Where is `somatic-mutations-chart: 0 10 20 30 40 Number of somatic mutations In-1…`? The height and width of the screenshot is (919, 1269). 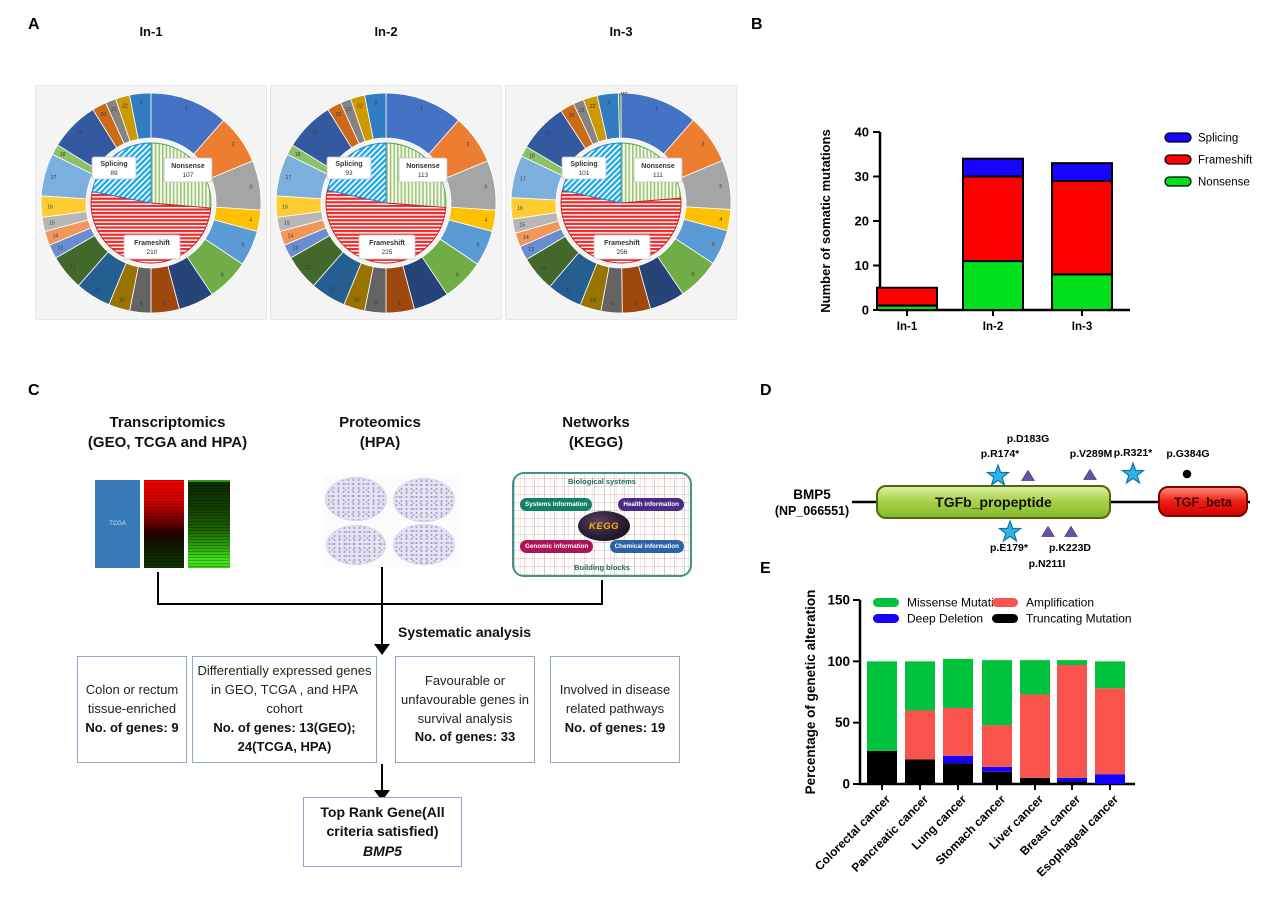 somatic-mutations-chart: 0 10 20 30 40 Number of somatic mutations In-1… is located at coordinates (1035, 229).